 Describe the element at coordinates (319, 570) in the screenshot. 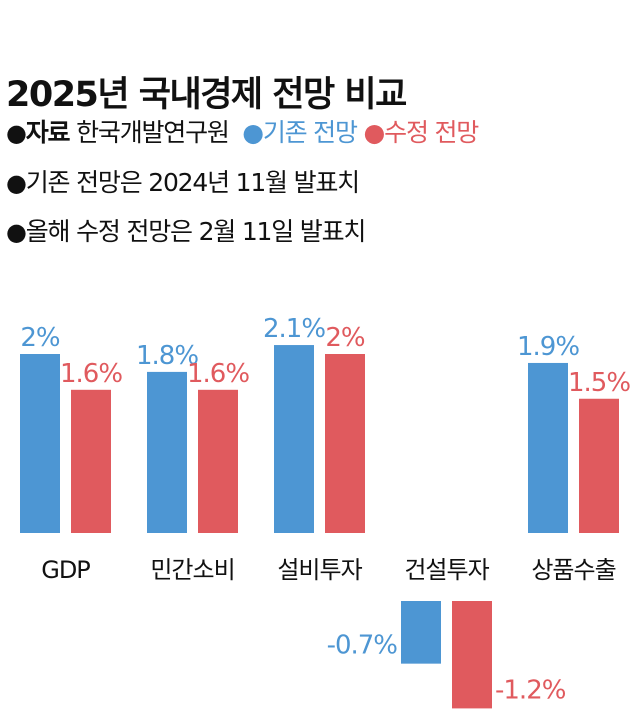

I see `category-label: 설비투자` at that location.